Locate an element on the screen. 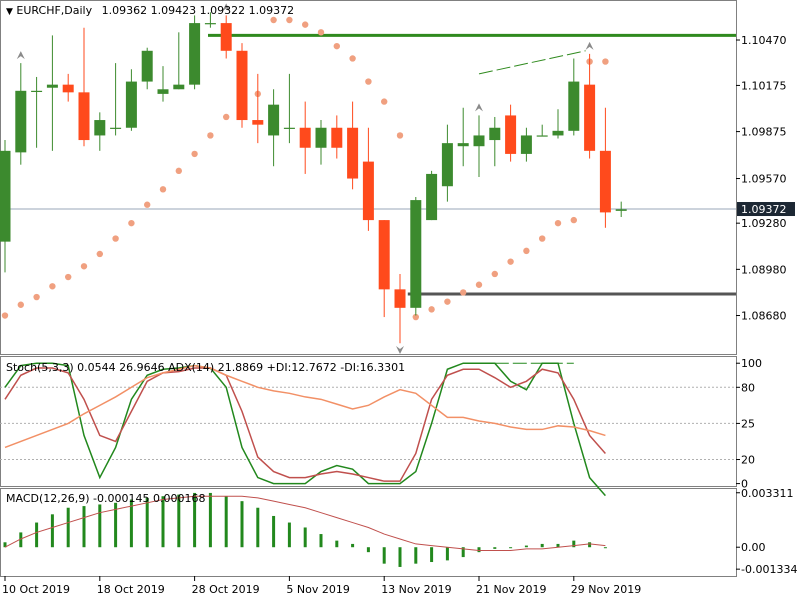 The height and width of the screenshot is (603, 800). current-price-label: 1.09372 is located at coordinates (764, 209).